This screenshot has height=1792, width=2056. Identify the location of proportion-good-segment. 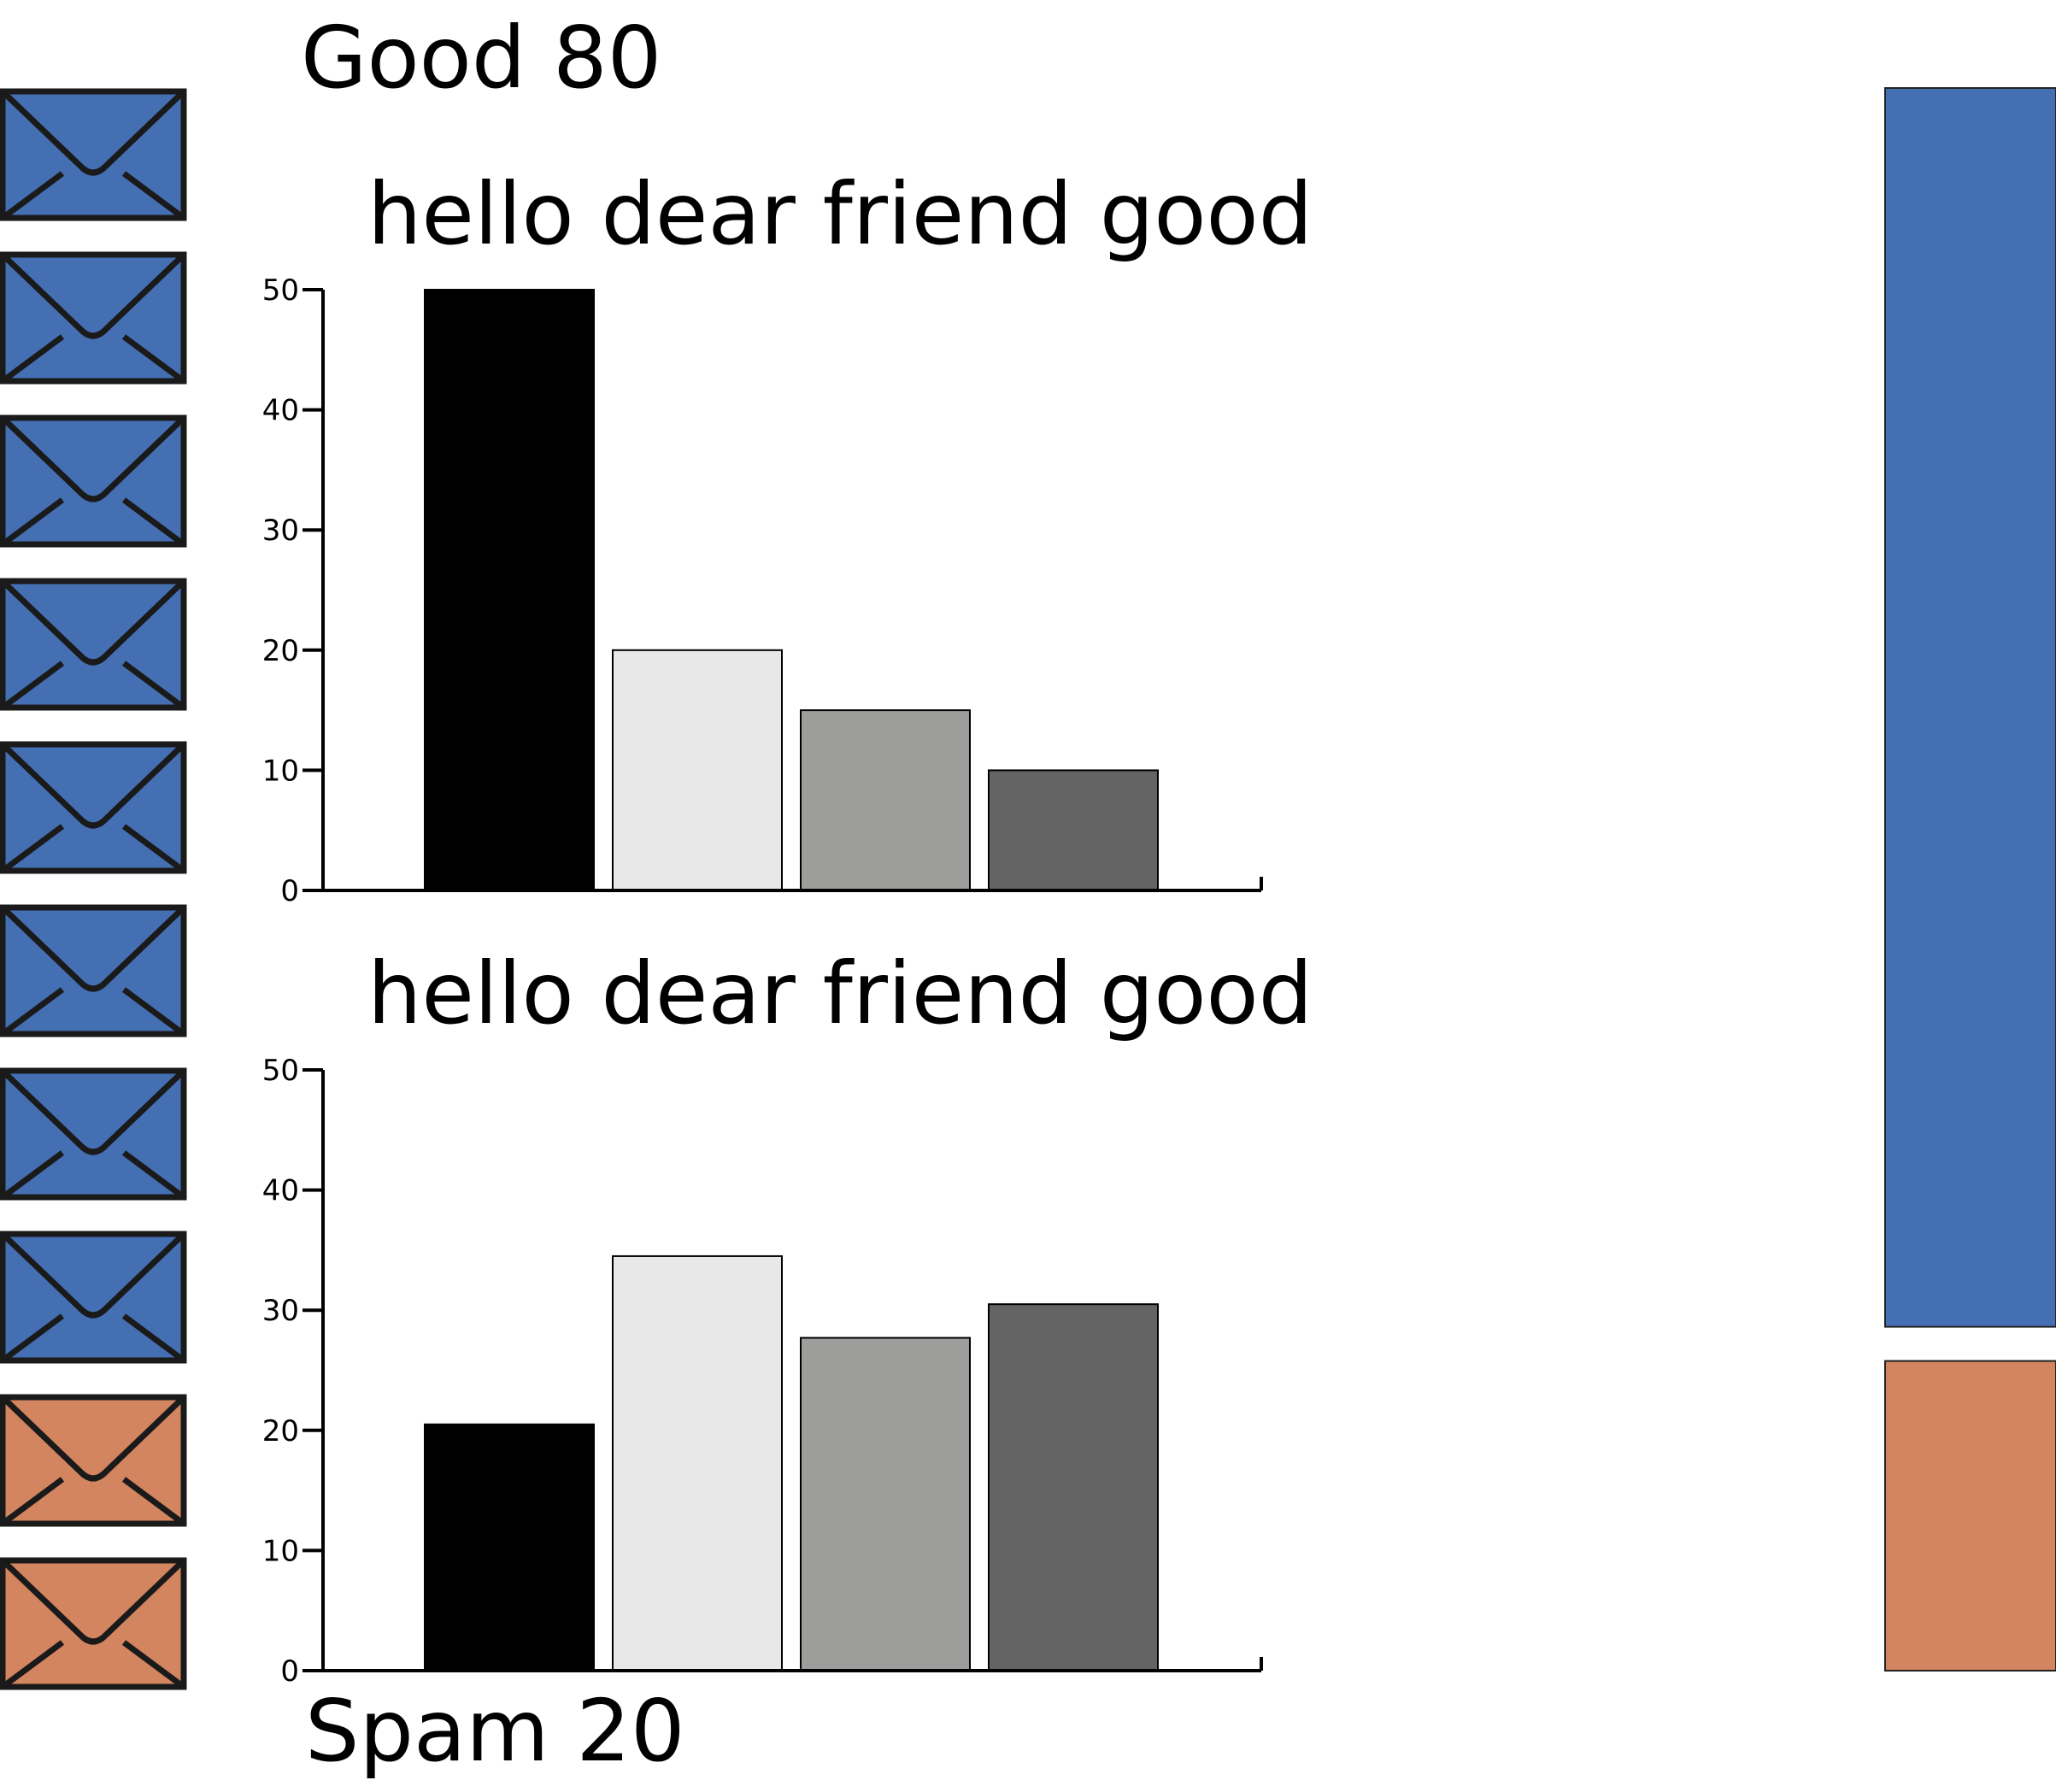
(1970, 707).